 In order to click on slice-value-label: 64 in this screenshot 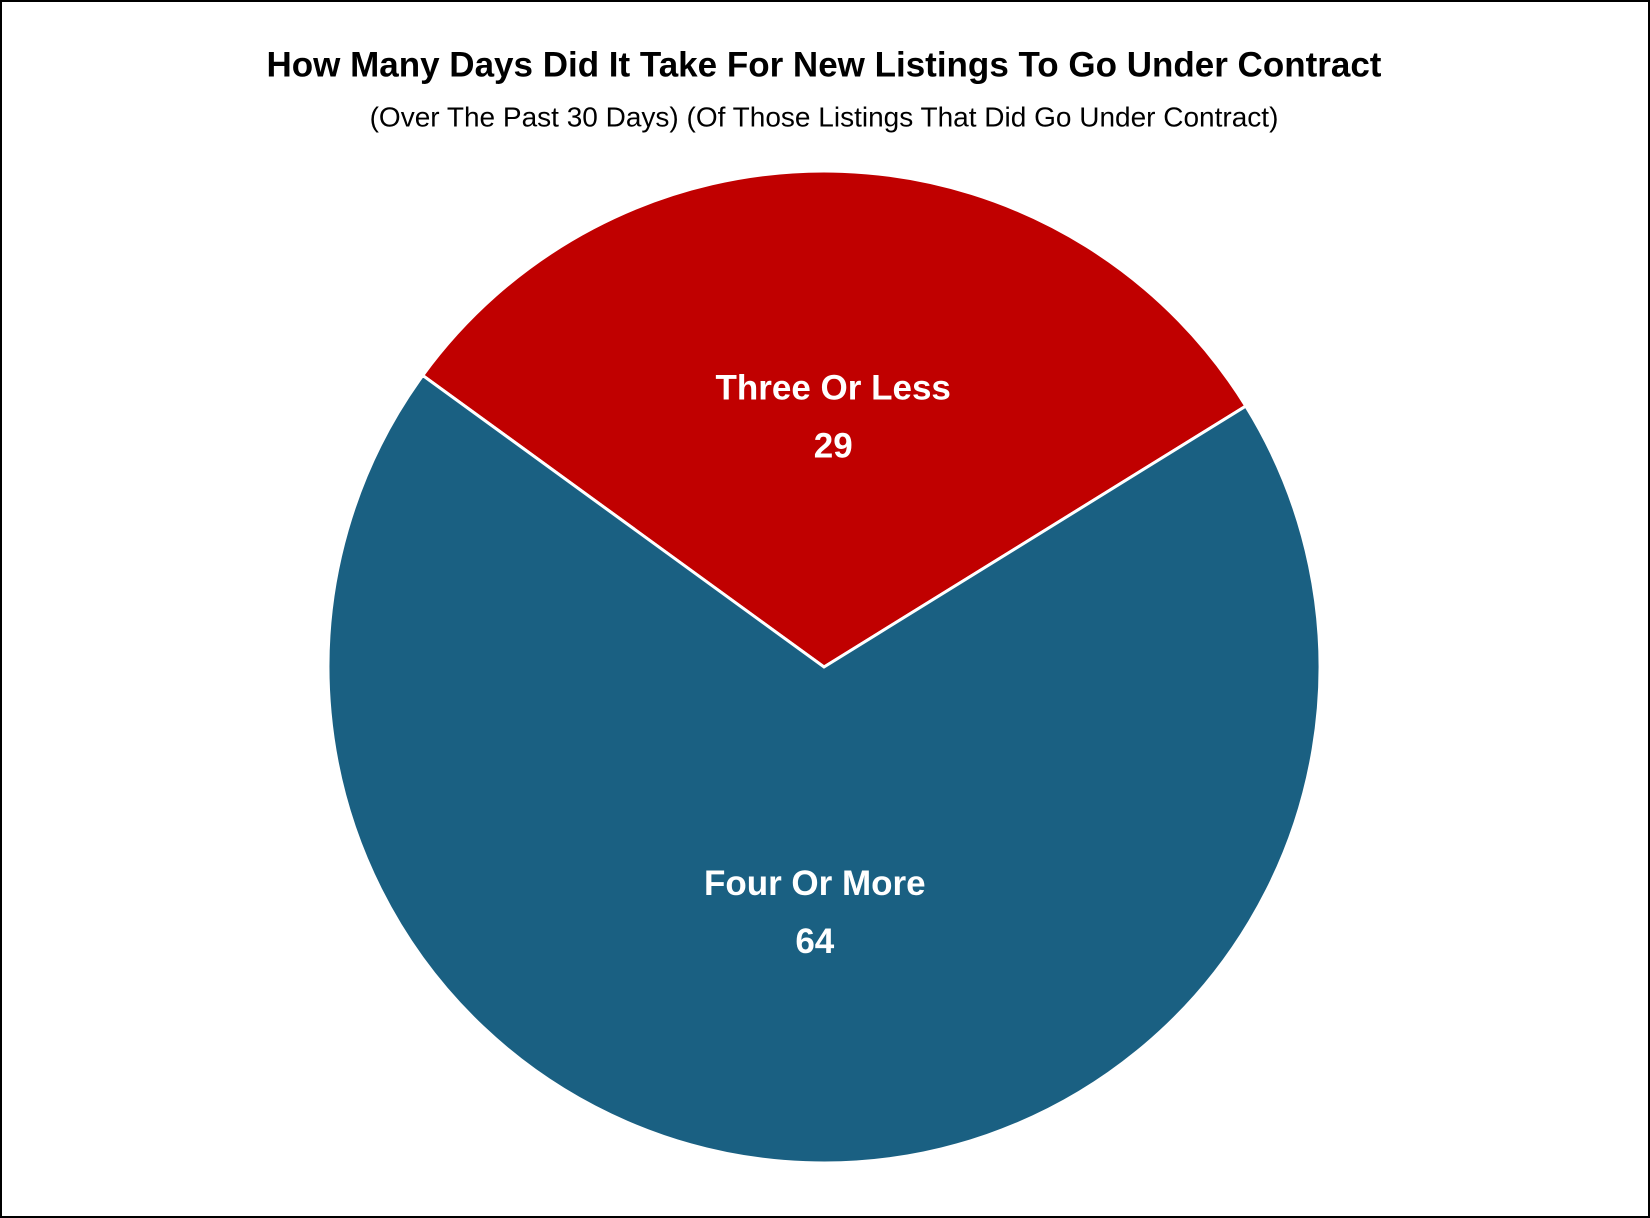, I will do `click(814, 941)`.